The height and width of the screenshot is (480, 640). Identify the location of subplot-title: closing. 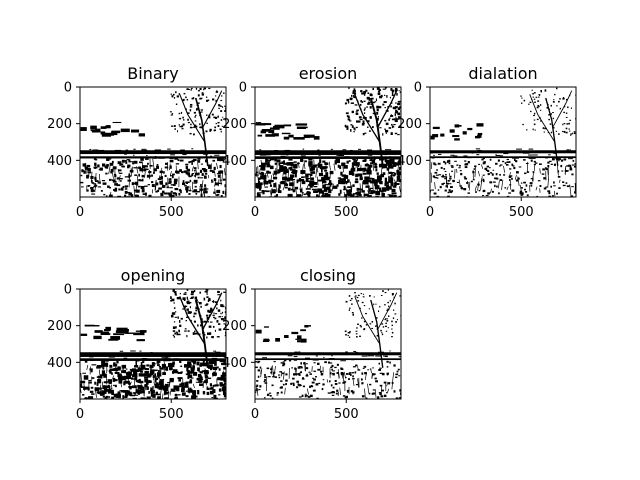
(328, 275).